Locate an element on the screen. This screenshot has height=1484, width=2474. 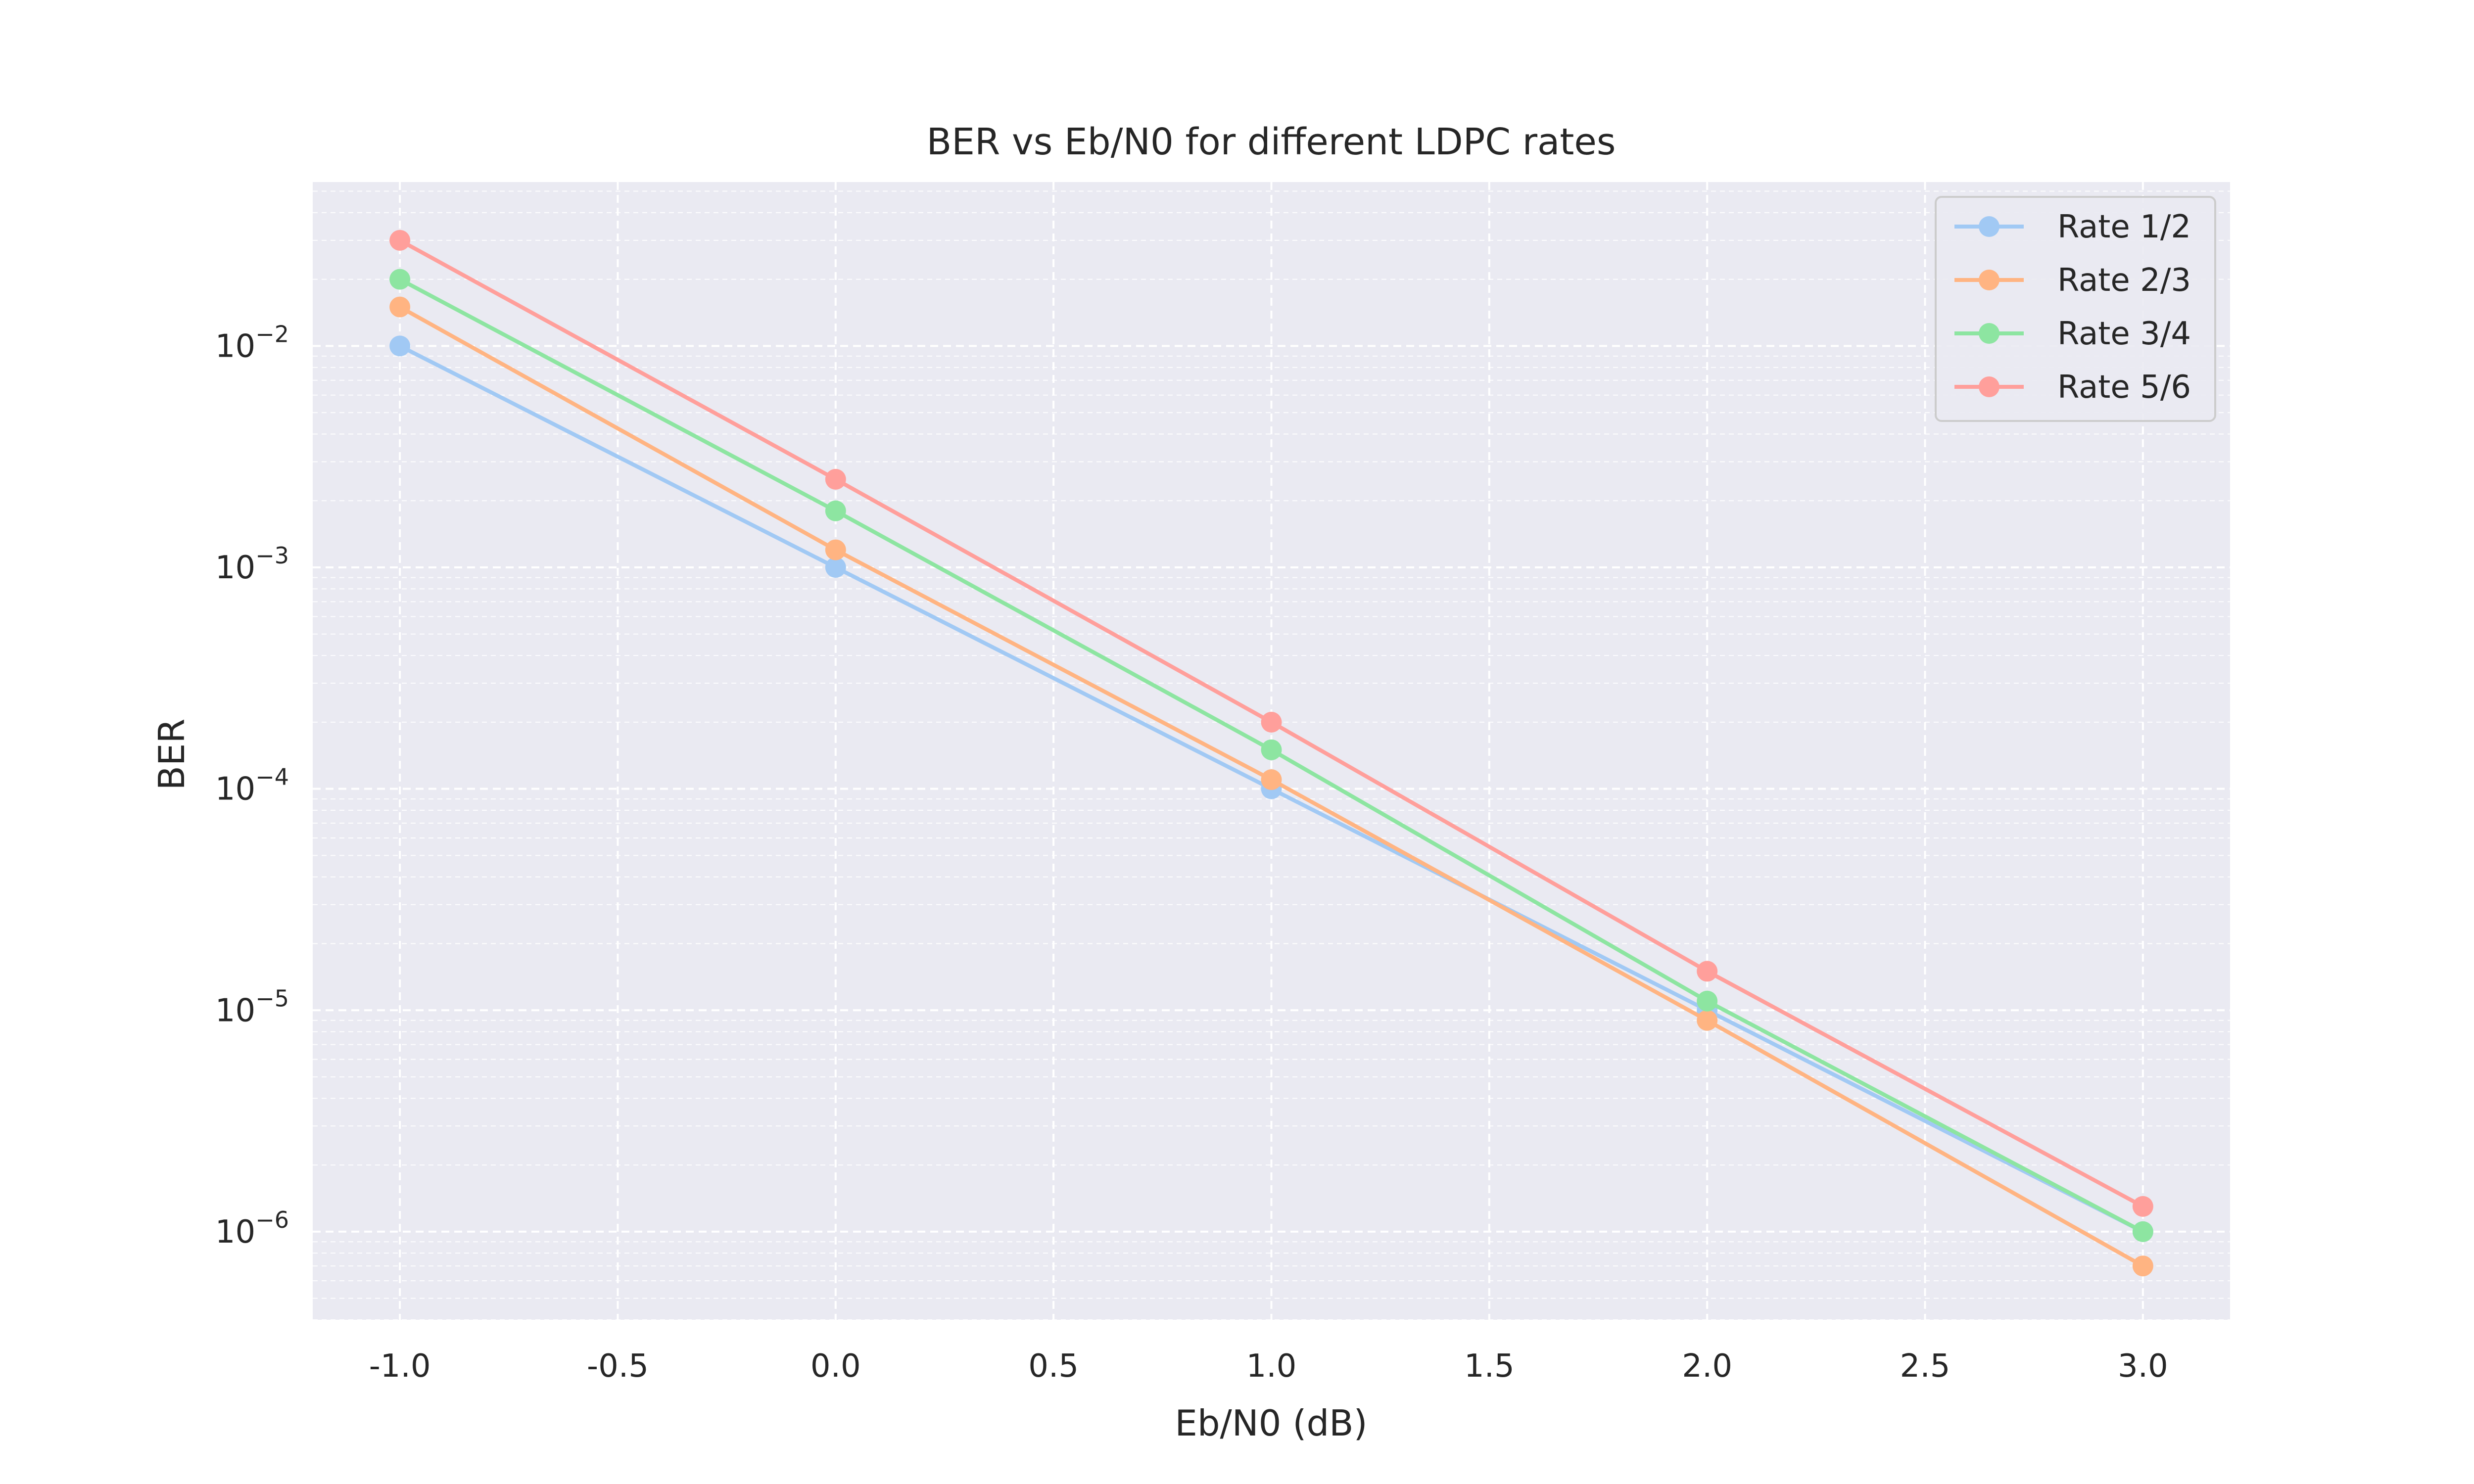
legend-label: Rate 3/4 is located at coordinates (2124, 334).